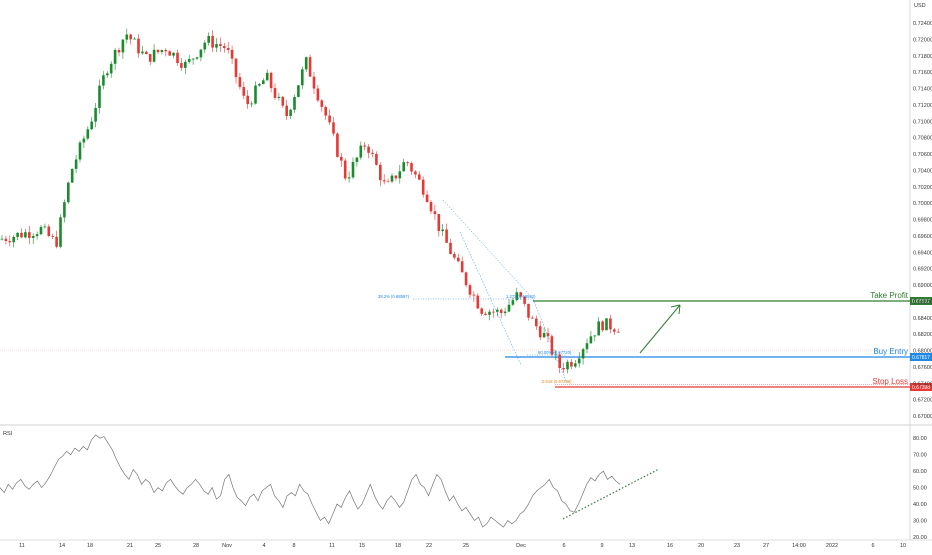  Describe the element at coordinates (920, 6) in the screenshot. I see `currency-label: USD` at that location.